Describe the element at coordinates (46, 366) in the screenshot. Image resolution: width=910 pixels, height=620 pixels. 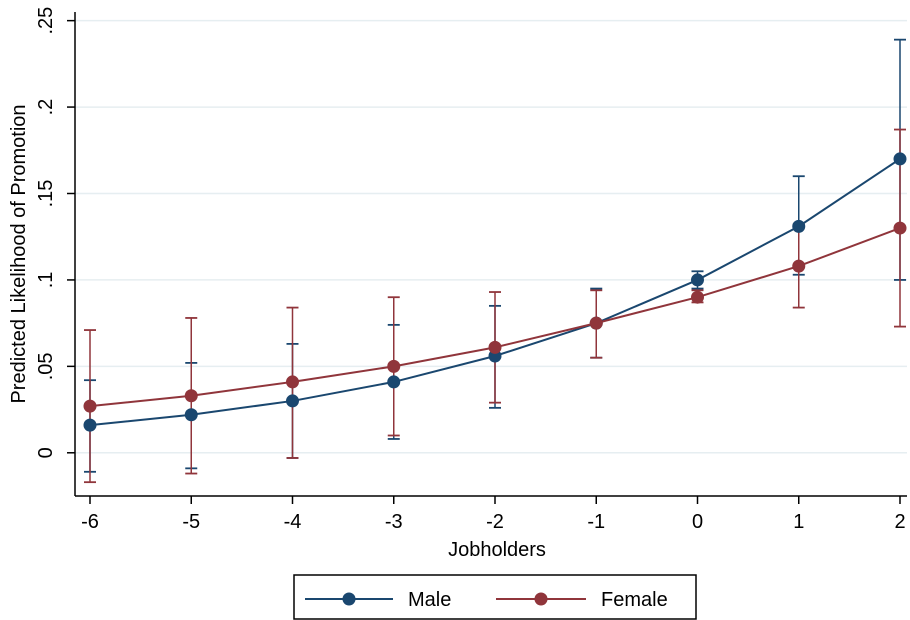
I see `y-tick-label: .05` at that location.